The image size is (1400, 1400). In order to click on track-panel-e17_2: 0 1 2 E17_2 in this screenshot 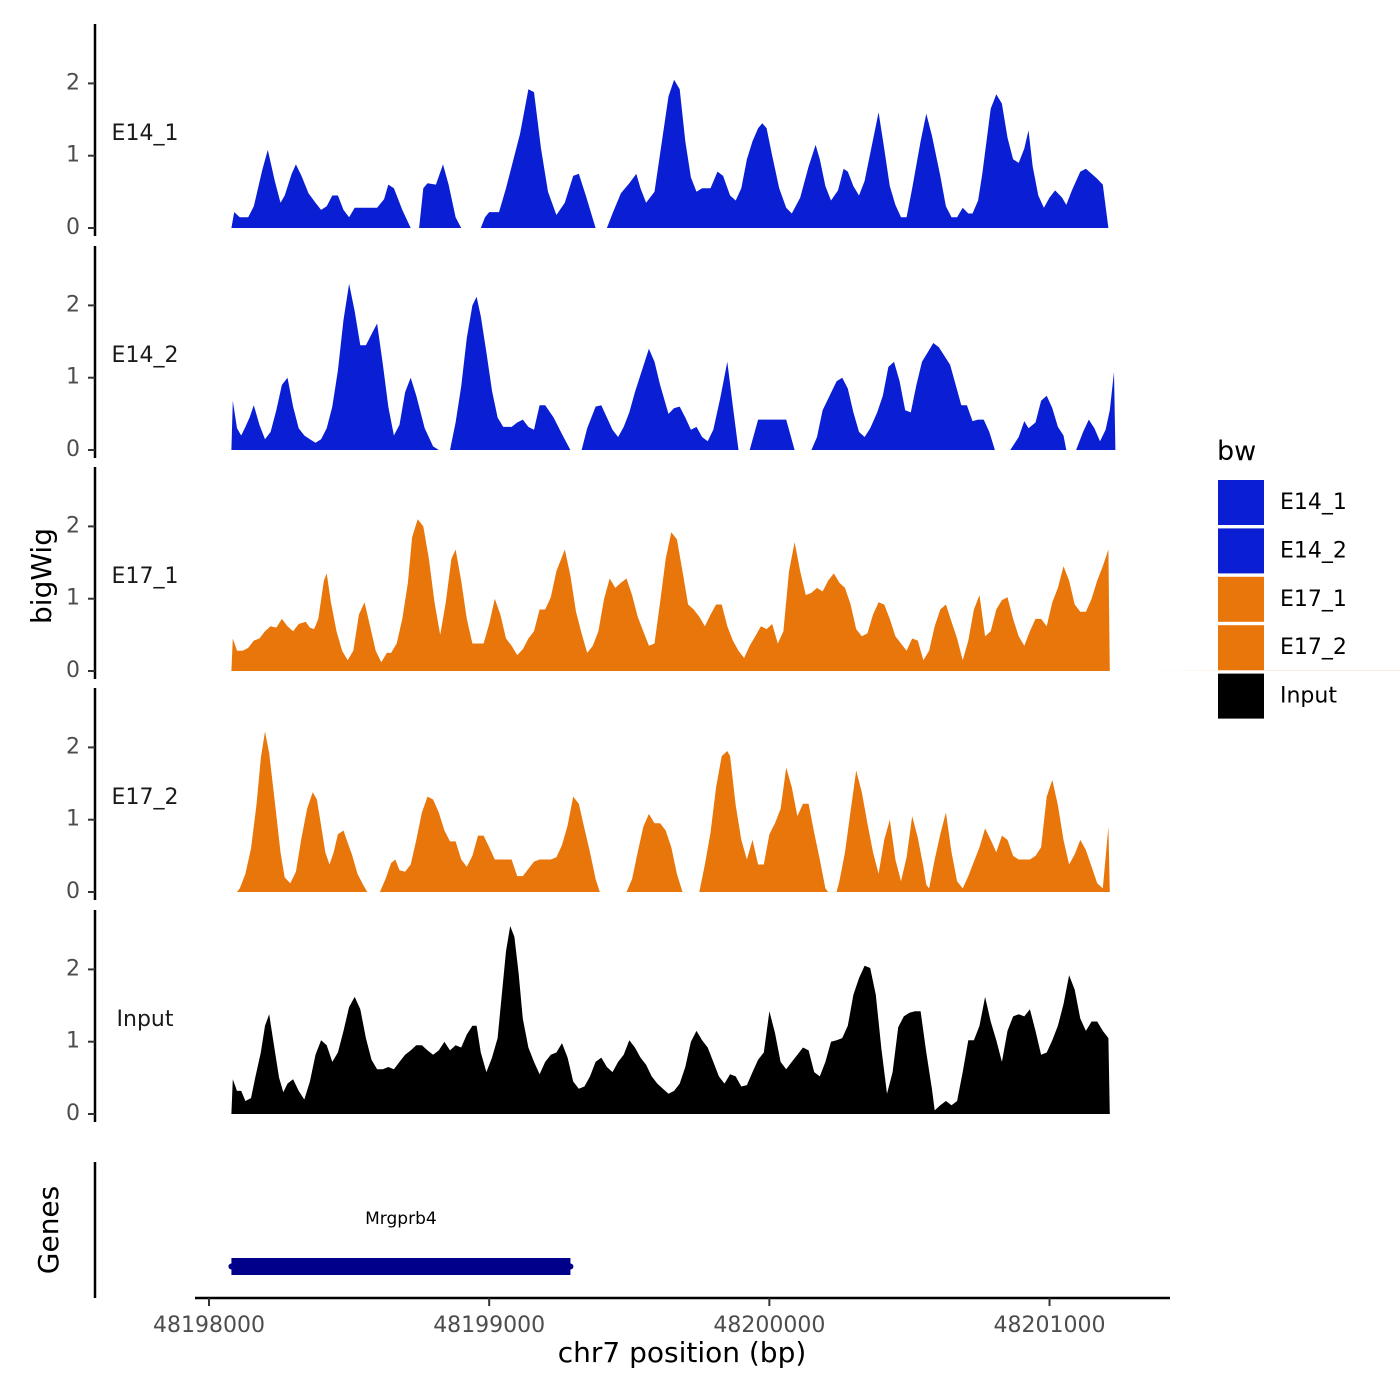, I will do `click(588, 796)`.